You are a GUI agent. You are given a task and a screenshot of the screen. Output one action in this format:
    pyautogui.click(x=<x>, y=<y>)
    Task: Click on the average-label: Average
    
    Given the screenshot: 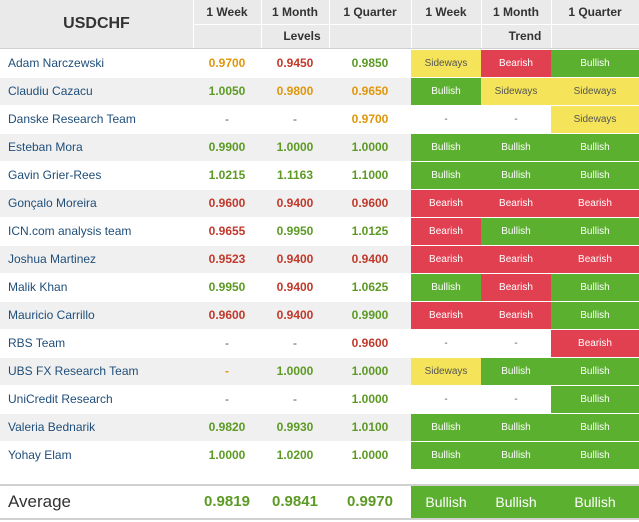 What is the action you would take?
    pyautogui.click(x=40, y=501)
    